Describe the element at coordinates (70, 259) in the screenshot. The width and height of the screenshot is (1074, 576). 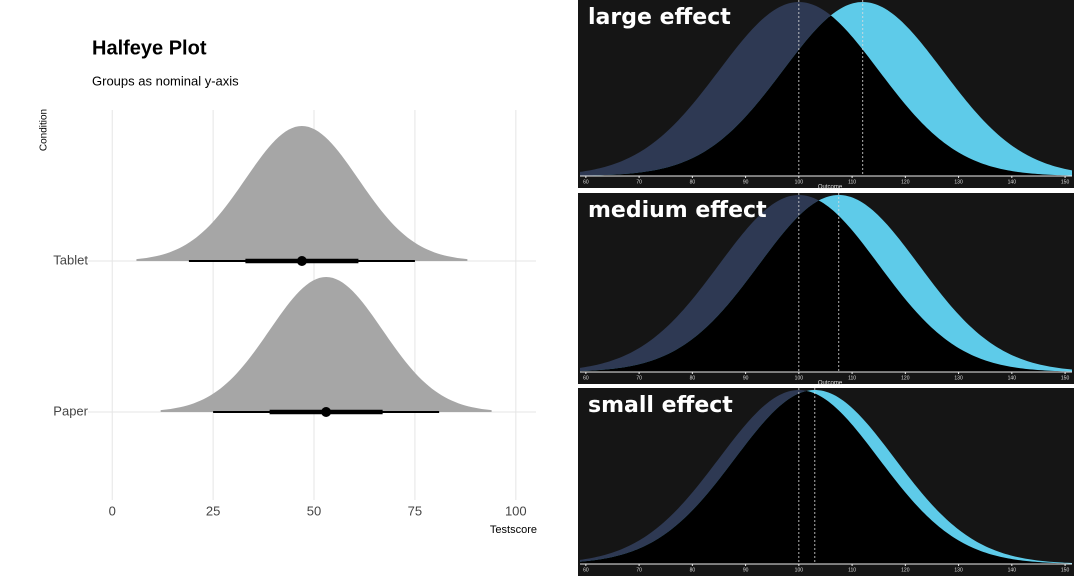
I see `y-tick-label: Tablet` at that location.